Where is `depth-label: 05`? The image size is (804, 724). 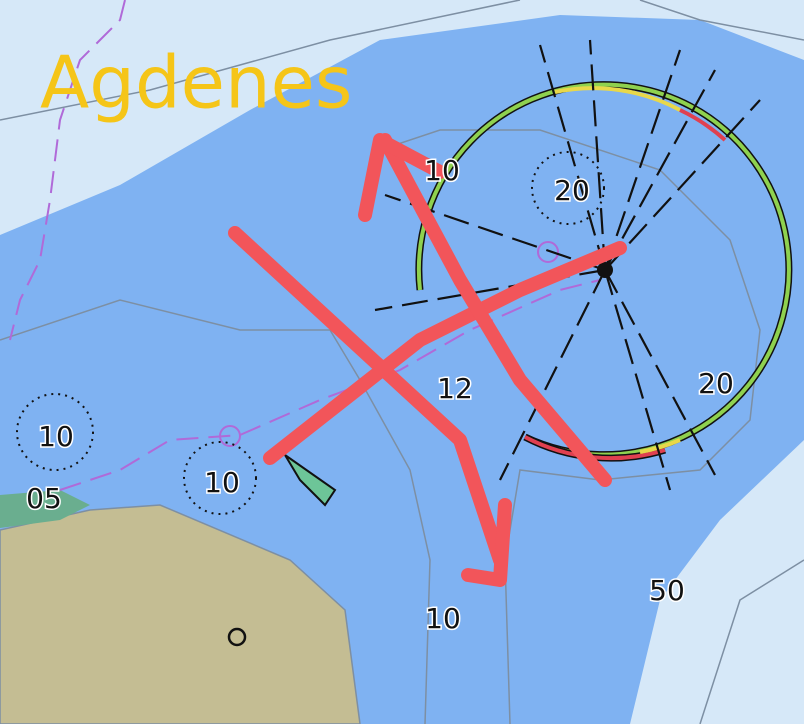 depth-label: 05 is located at coordinates (44, 498).